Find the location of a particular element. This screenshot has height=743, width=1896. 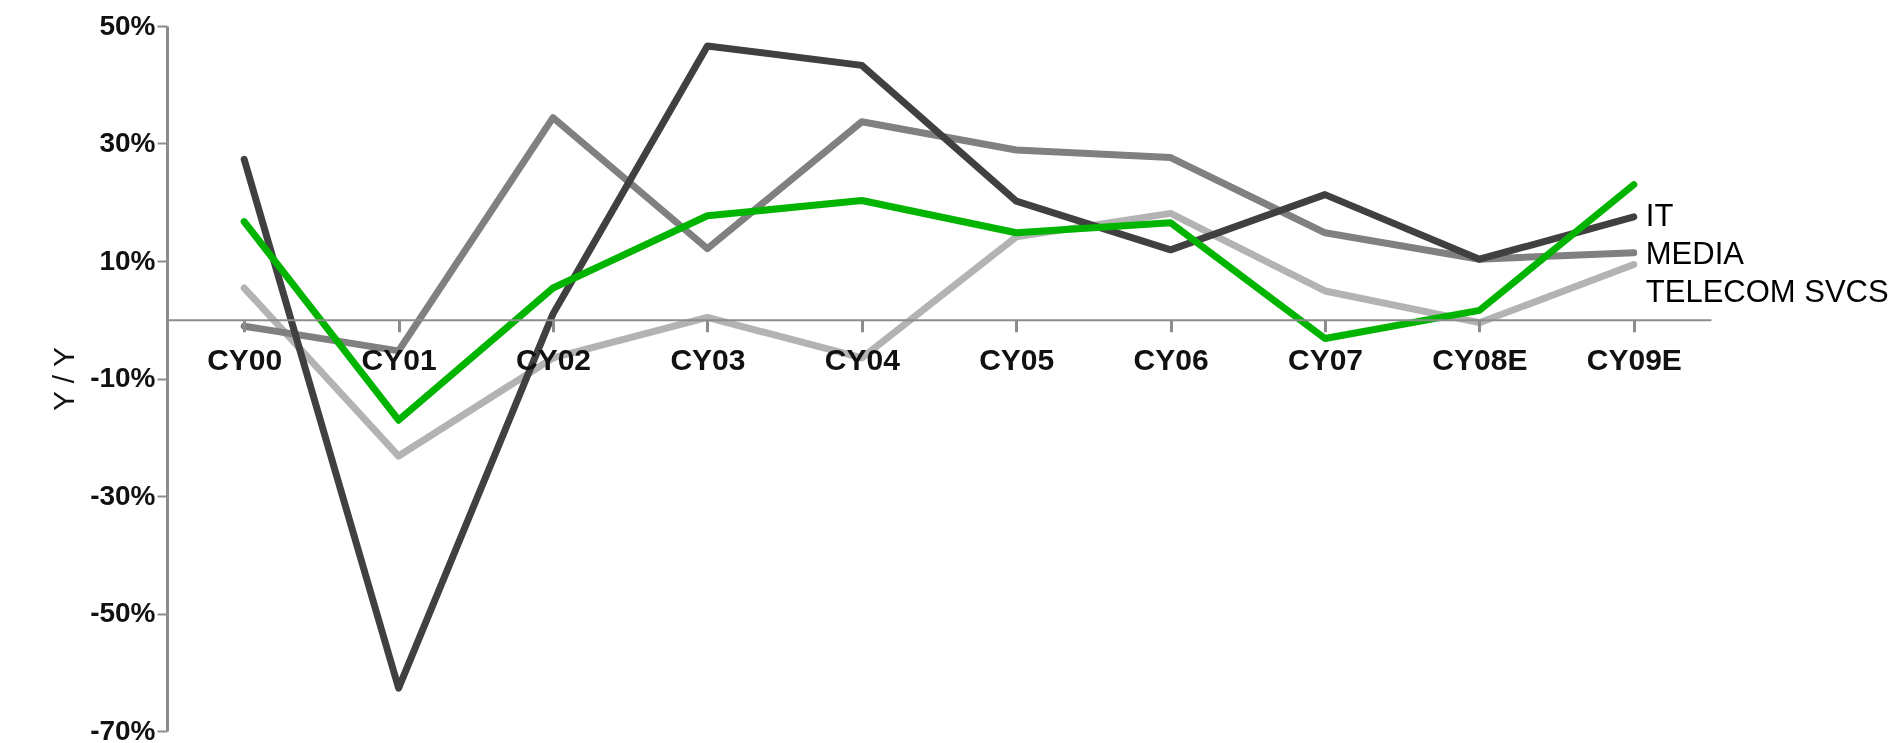

y-axis-title: Y / Y is located at coordinates (64, 379).